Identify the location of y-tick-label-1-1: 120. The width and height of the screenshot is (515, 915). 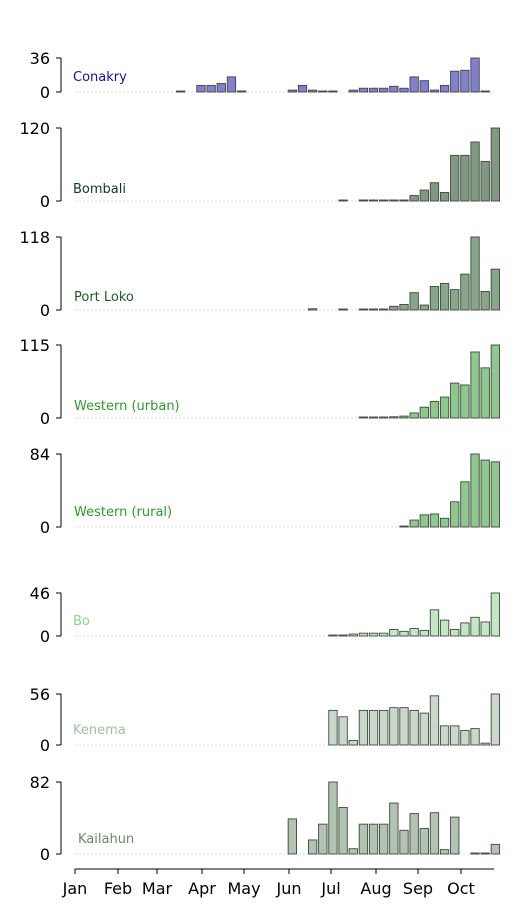
(34, 128).